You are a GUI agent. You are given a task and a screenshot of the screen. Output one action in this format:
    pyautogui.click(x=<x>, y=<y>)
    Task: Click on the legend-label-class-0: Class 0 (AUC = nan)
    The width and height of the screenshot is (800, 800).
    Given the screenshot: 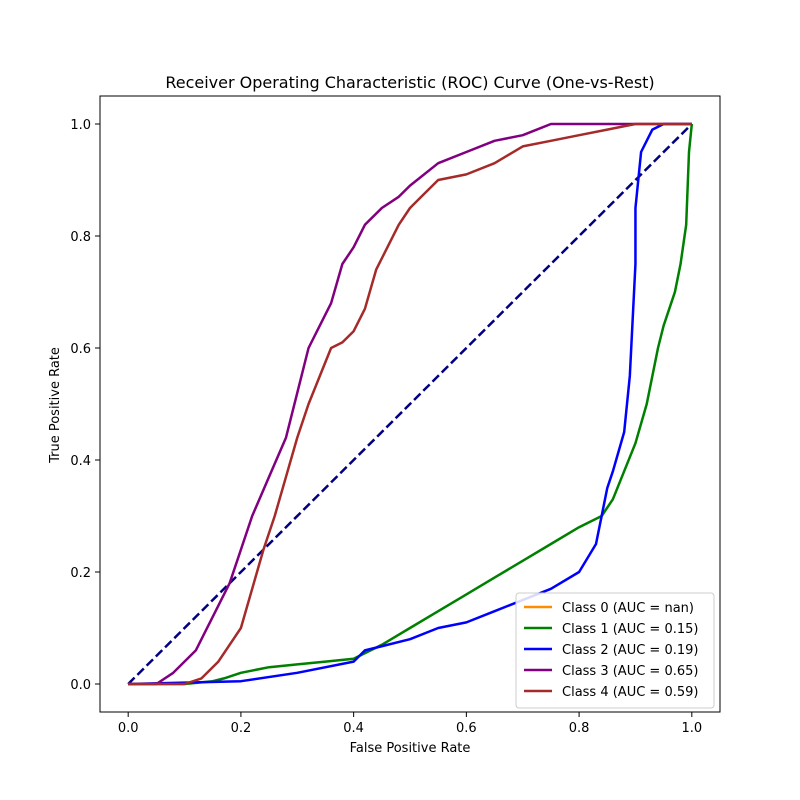 What is the action you would take?
    pyautogui.click(x=628, y=608)
    